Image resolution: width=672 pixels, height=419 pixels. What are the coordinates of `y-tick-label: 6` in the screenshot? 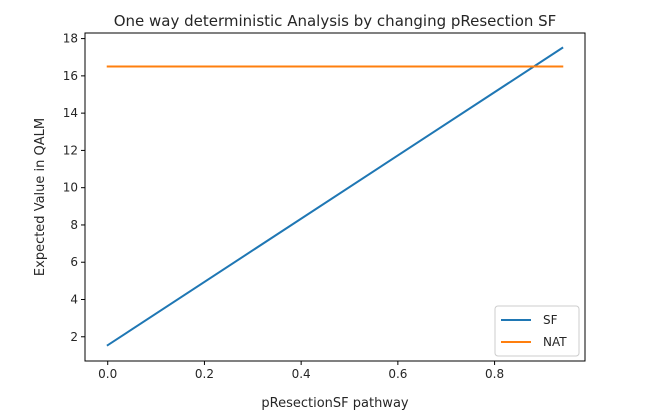 It's located at (74, 262).